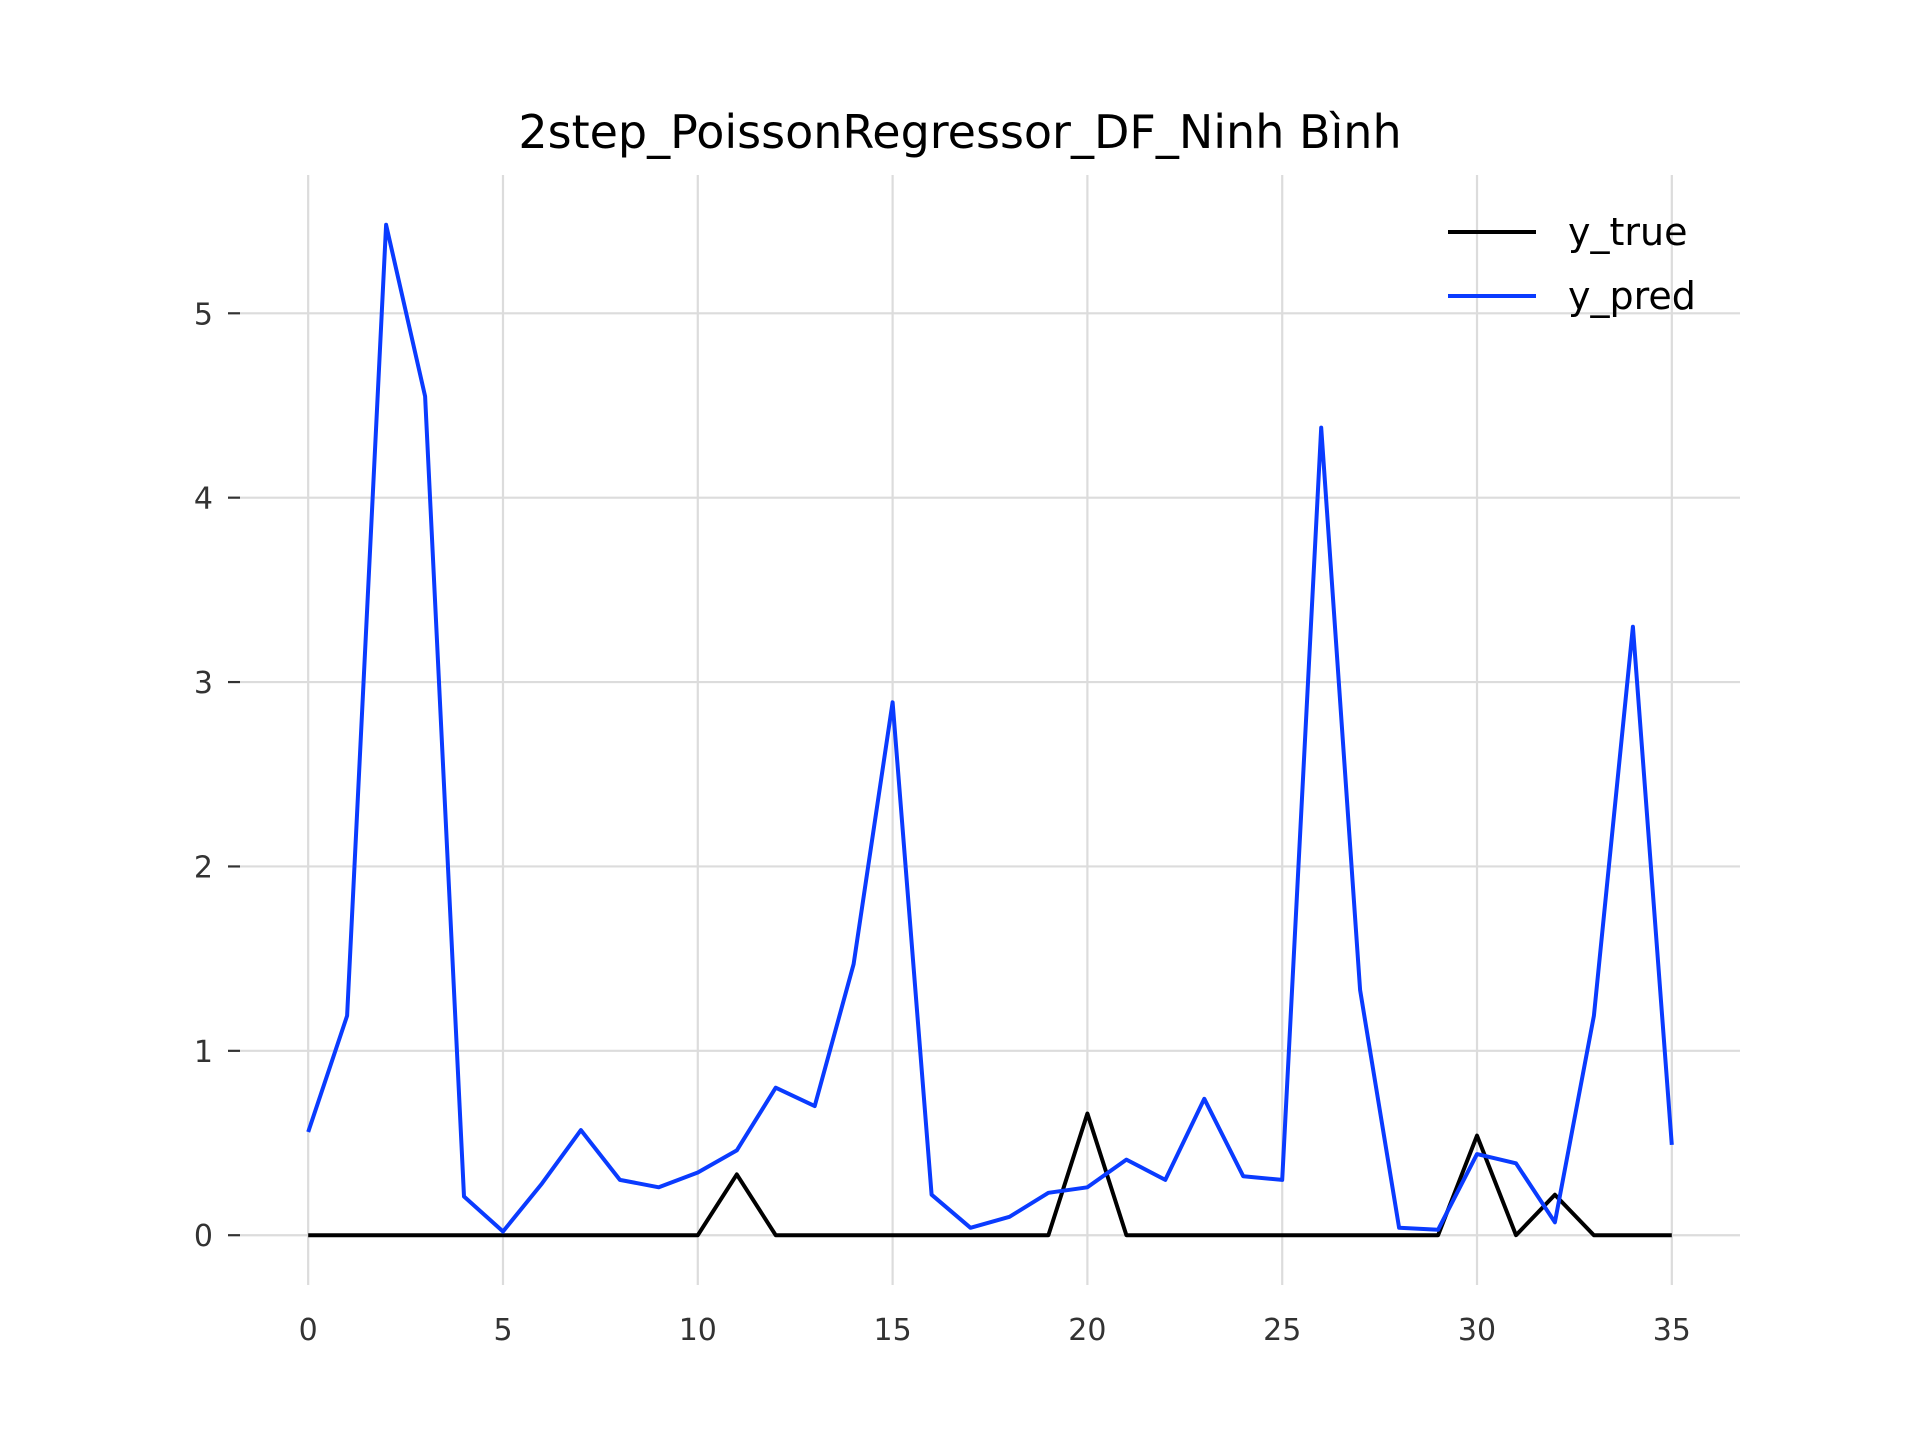  Describe the element at coordinates (308, 1330) in the screenshot. I see `x-tick-label: 0` at that location.